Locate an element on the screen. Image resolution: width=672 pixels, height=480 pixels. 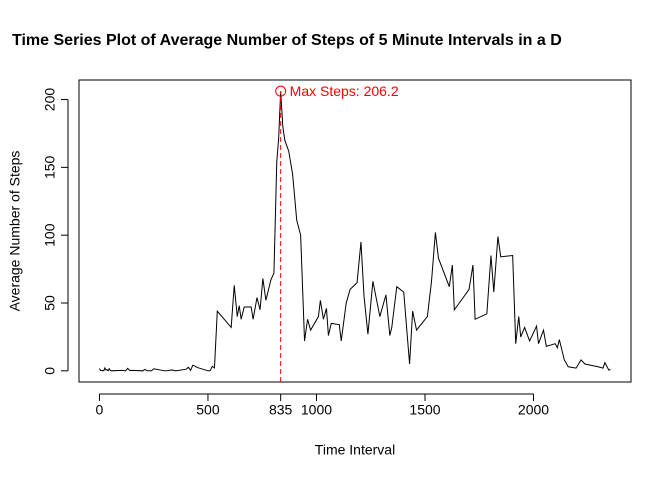
y-tick-label: 0 is located at coordinates (50, 371).